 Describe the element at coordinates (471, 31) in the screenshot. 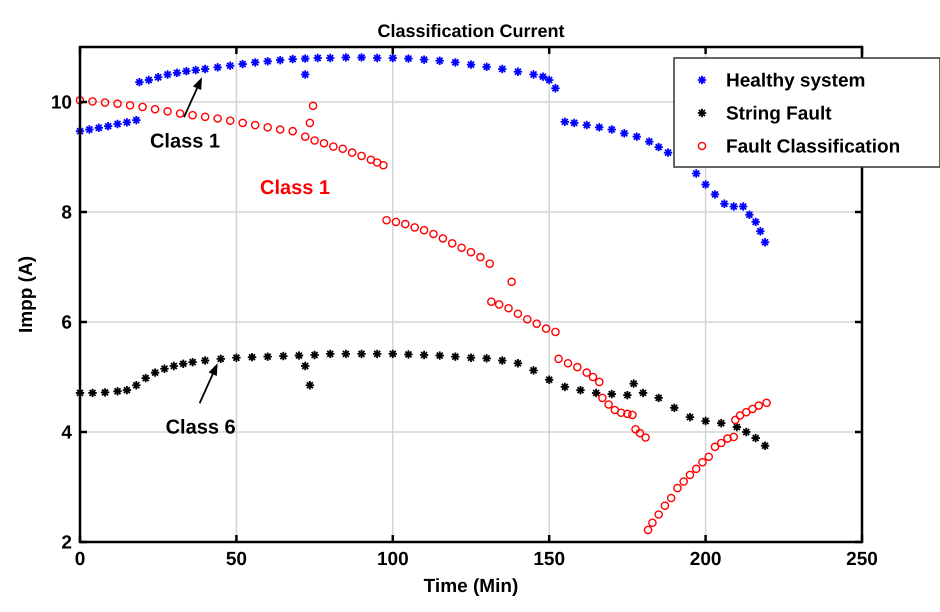

I see `chart-title: Classification Current` at that location.